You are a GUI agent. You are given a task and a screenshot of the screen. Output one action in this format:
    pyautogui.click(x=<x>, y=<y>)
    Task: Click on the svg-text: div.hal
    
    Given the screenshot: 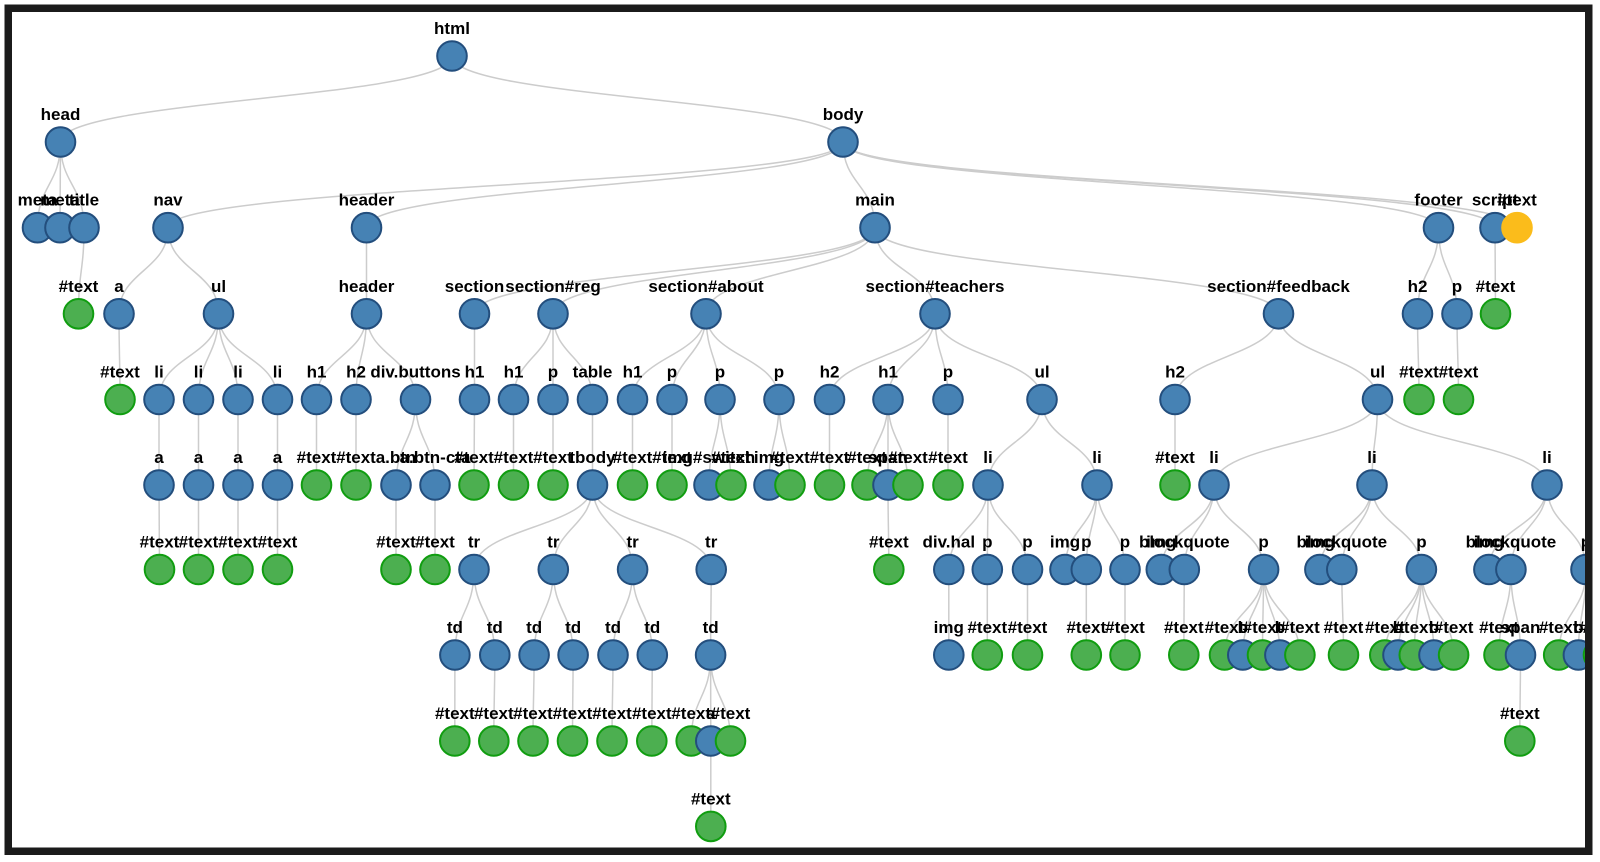 What is the action you would take?
    pyautogui.click(x=949, y=542)
    